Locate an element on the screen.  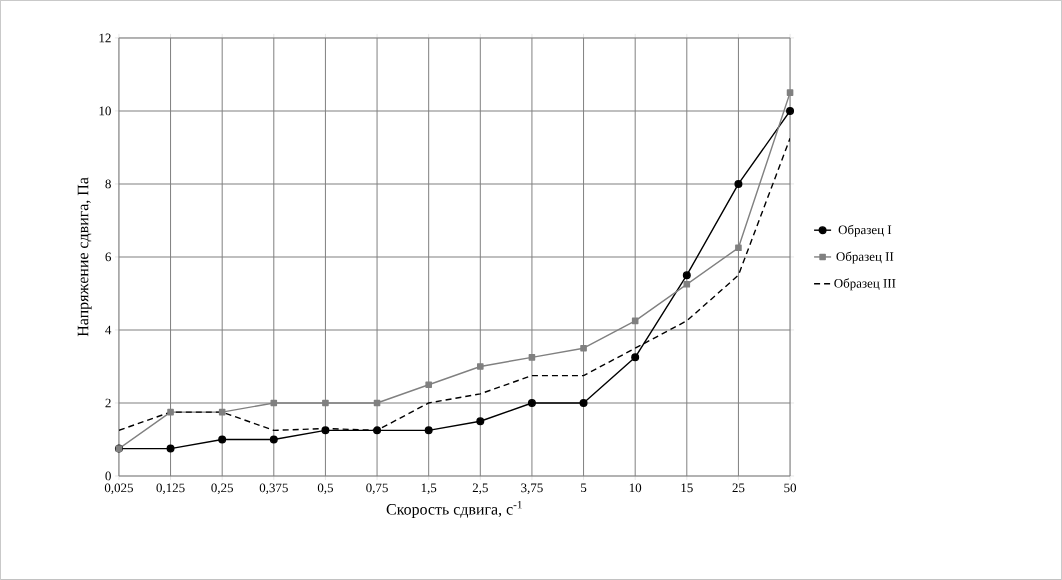
legend-label: Образец I is located at coordinates (865, 230).